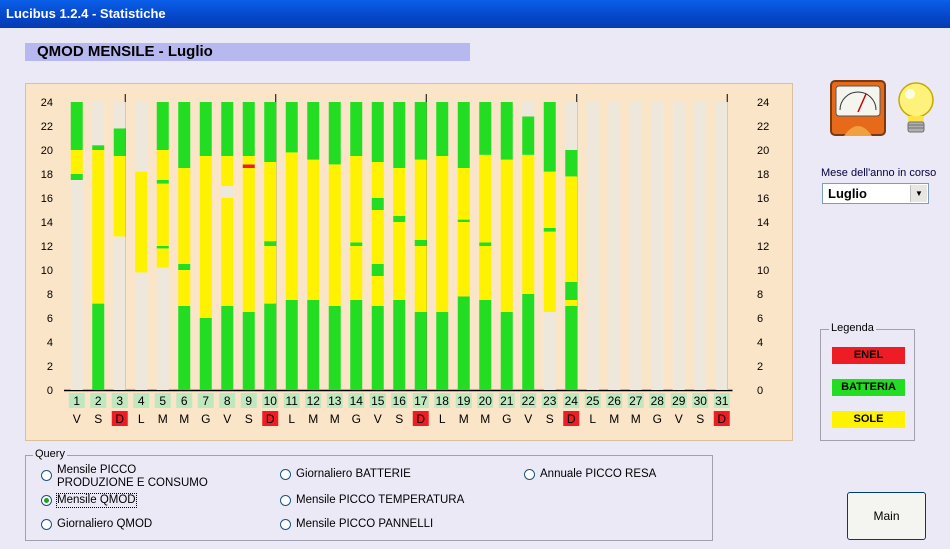 This screenshot has height=549, width=950. What do you see at coordinates (47, 223) in the screenshot?
I see `y-tick-label-left: 14` at bounding box center [47, 223].